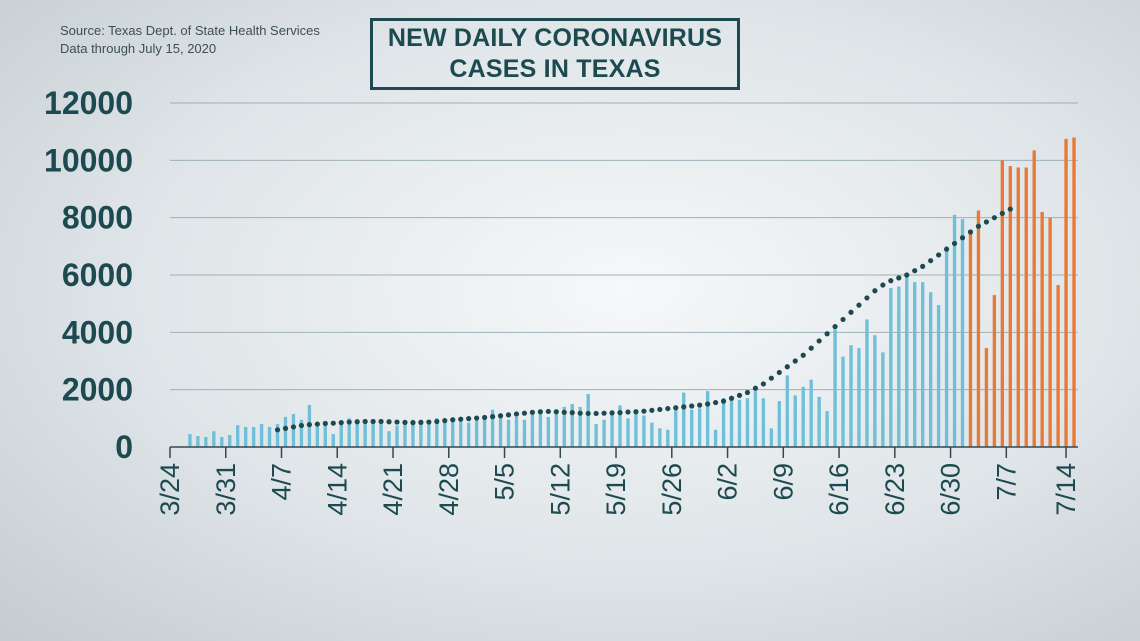 The image size is (1140, 641). Describe the element at coordinates (783, 482) in the screenshot. I see `x-tick-label: 6/9` at that location.